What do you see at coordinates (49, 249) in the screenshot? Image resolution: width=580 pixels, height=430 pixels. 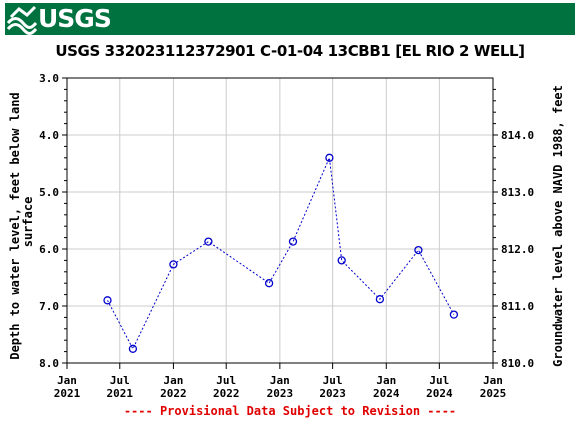 I see `left-tick-label: 6.0` at bounding box center [49, 249].